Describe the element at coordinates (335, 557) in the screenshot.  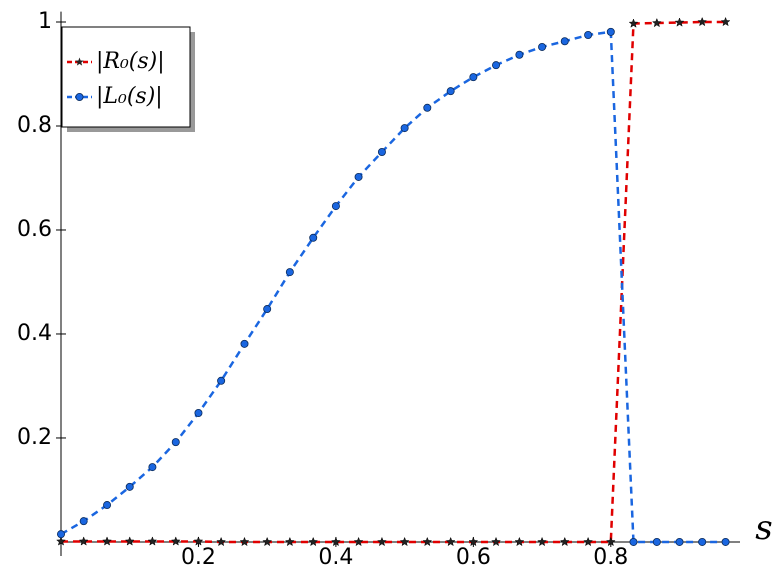
I see `x-tick-label: 0.4` at that location.